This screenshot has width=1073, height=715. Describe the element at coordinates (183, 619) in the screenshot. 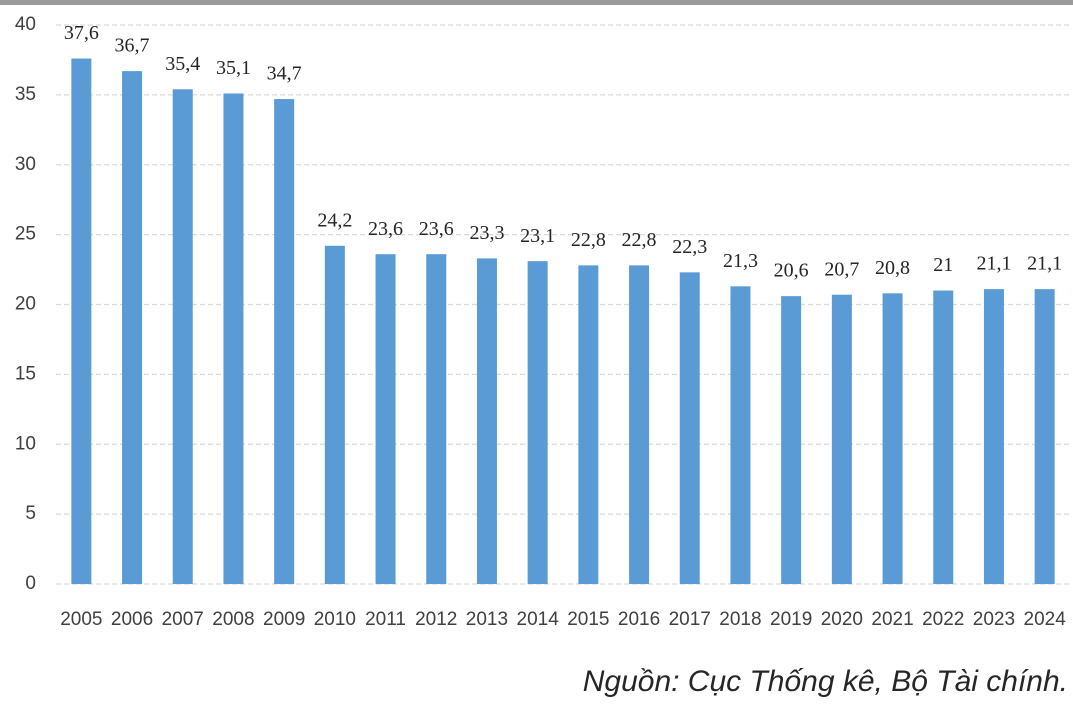

I see `x-tick-label: 2007` at that location.